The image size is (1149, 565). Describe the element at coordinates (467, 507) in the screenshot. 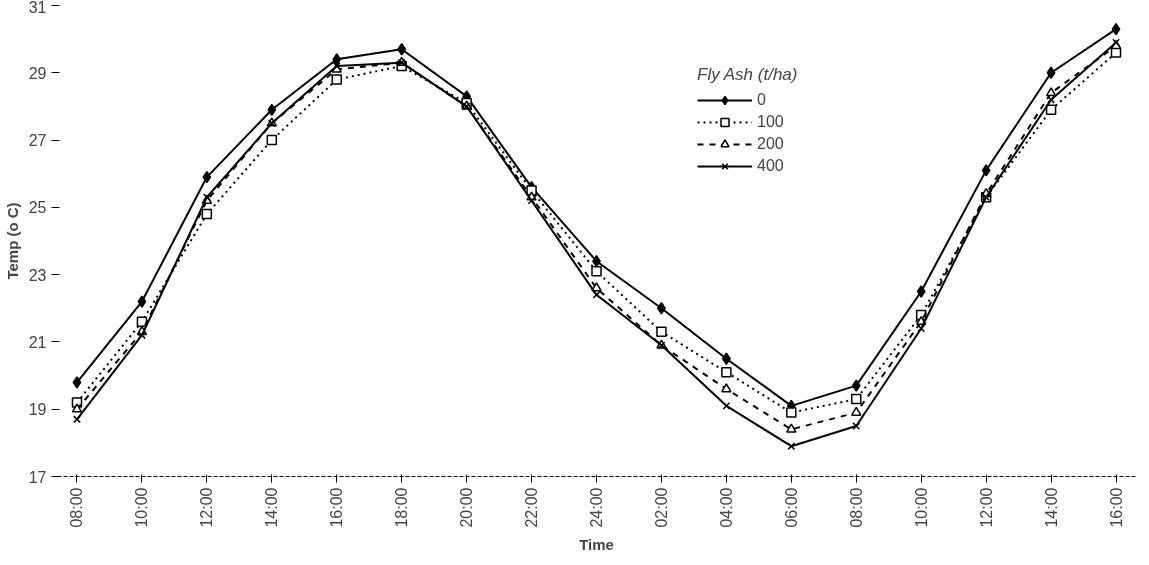

I see `x-tick-label: 20:00` at that location.